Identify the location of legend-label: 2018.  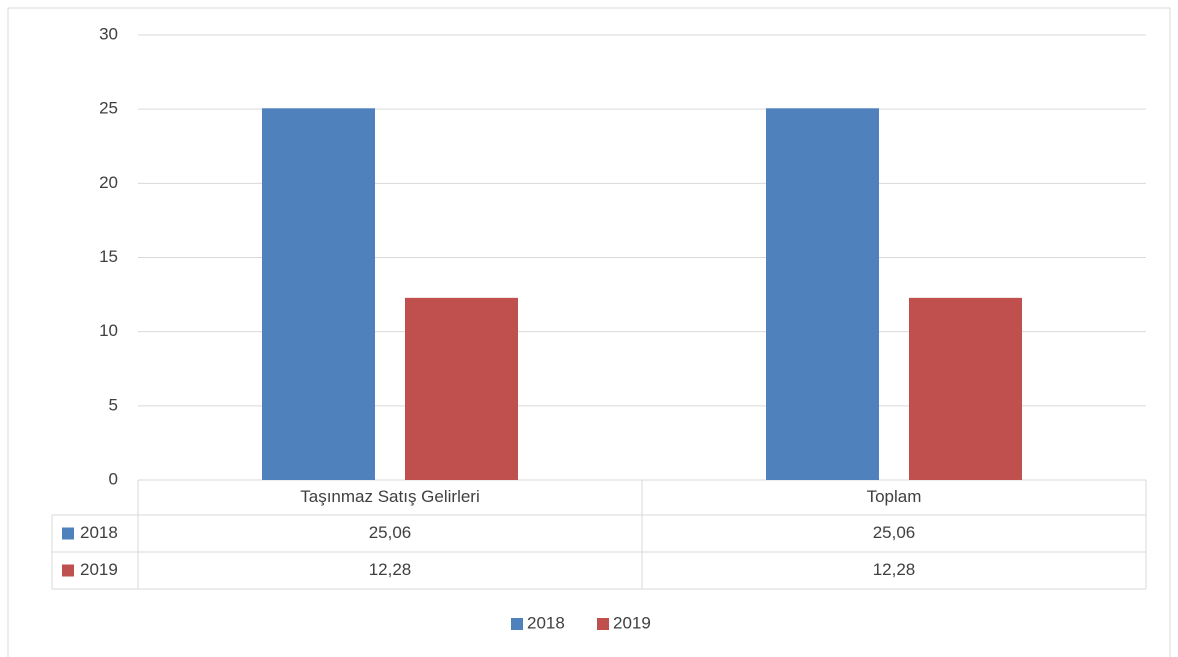
(546, 622).